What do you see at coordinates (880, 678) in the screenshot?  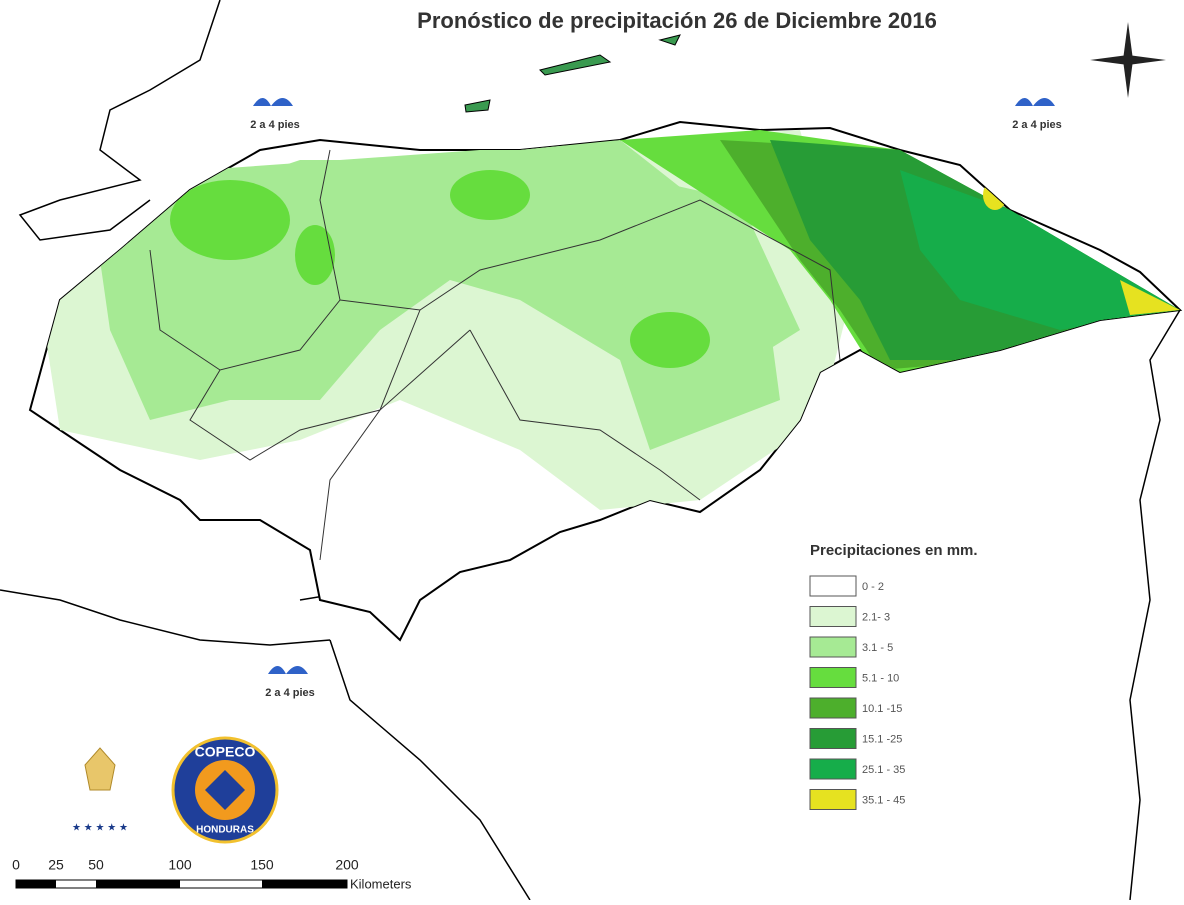 I see `legend-label: 5.1 - 10` at bounding box center [880, 678].